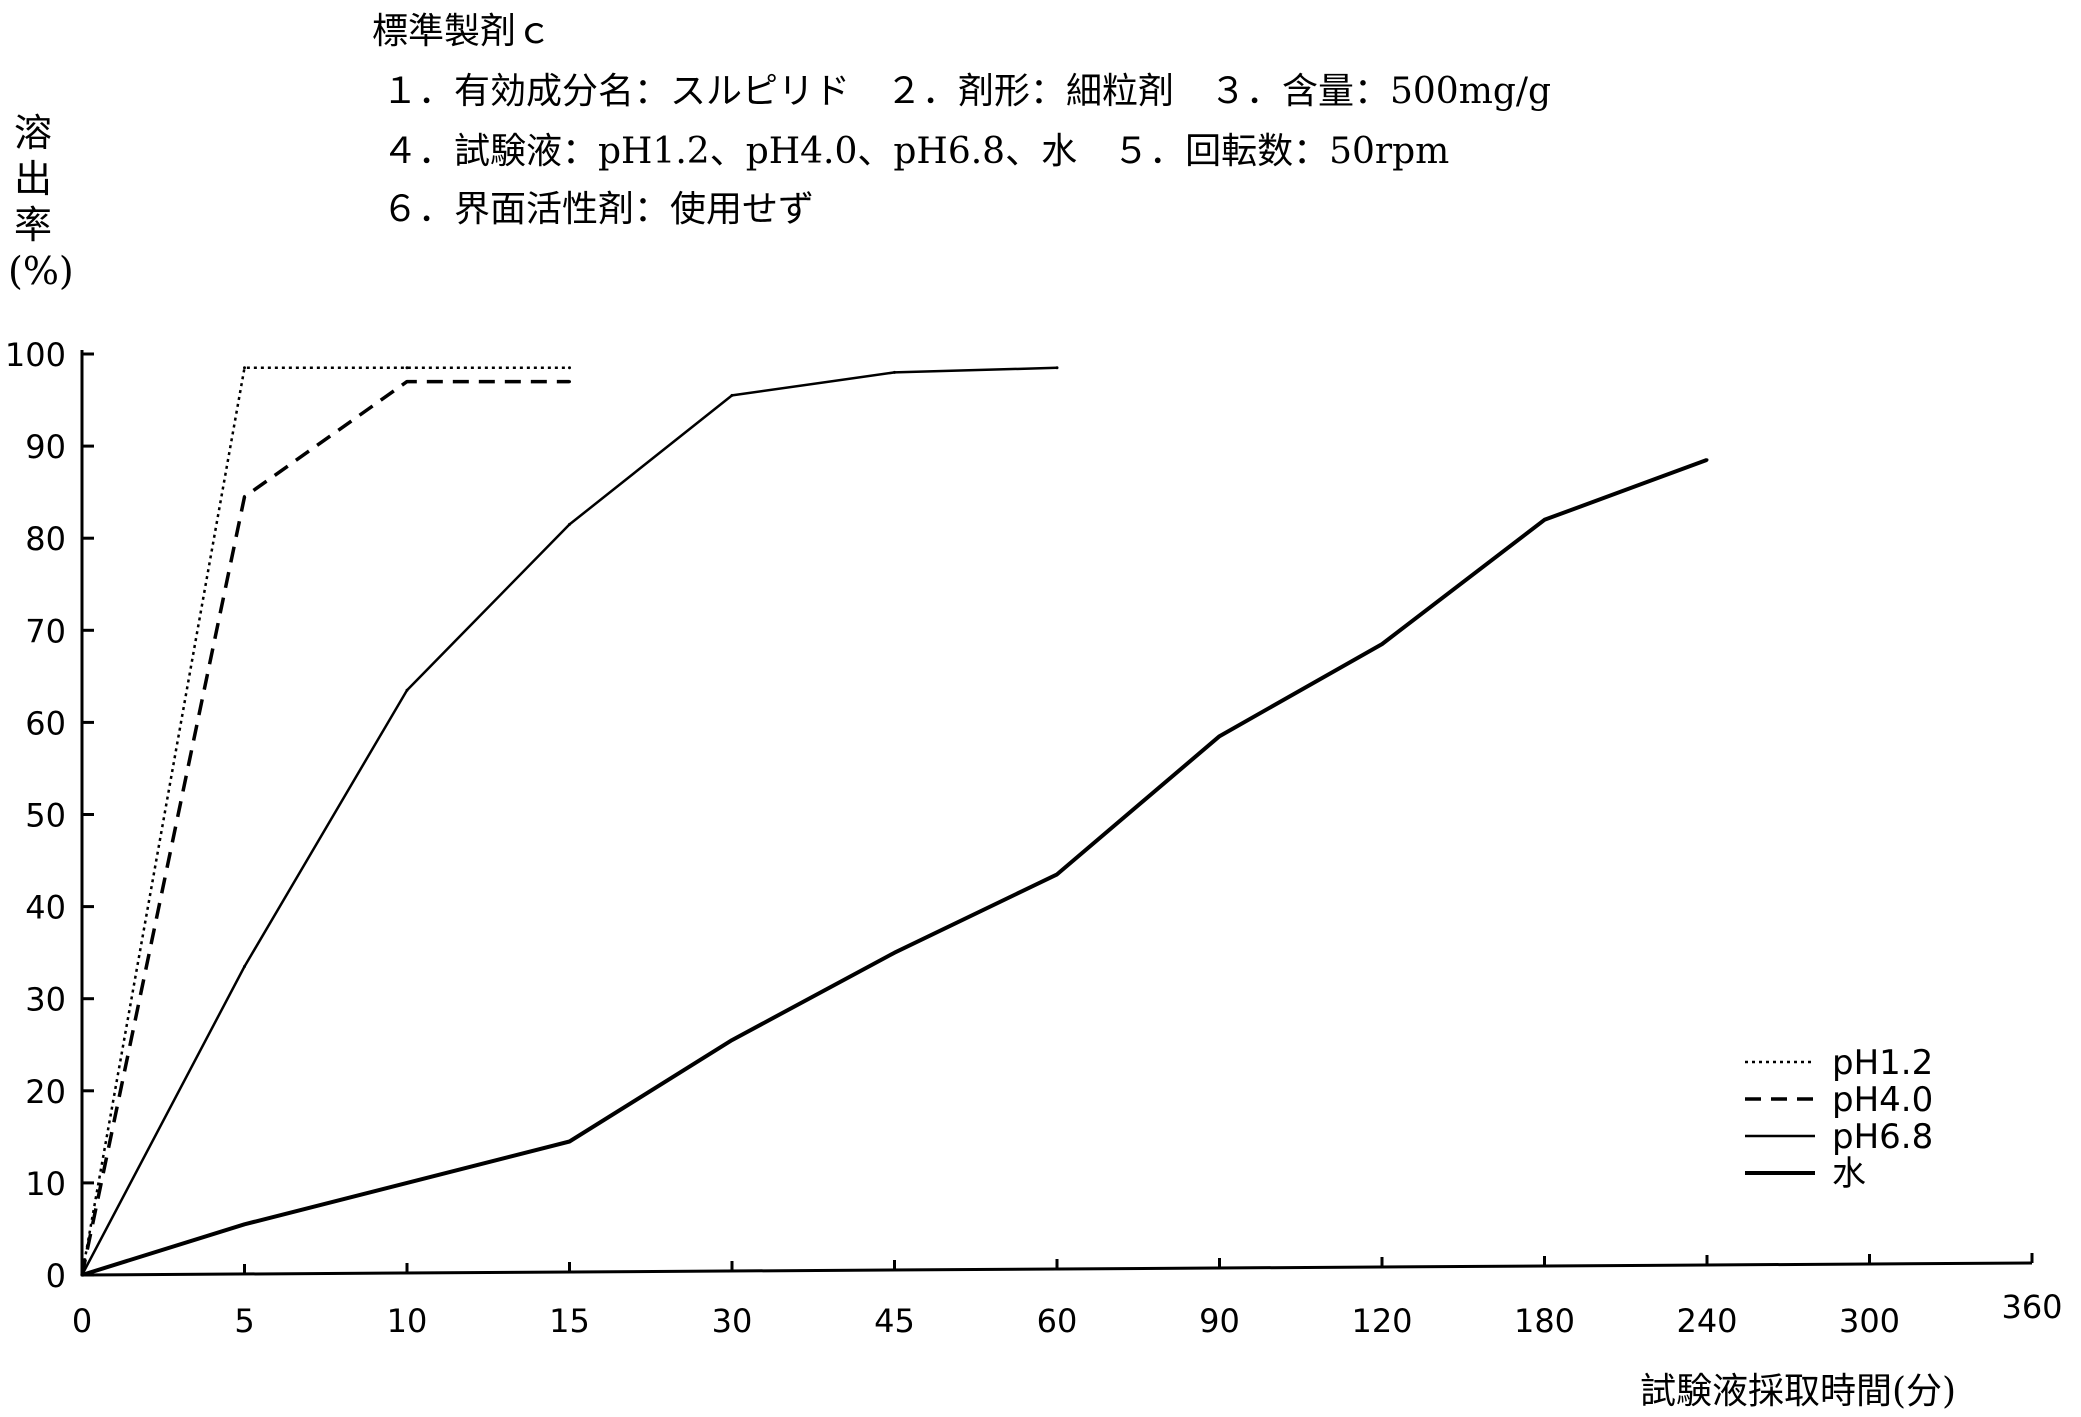 This screenshot has height=1417, width=2081. I want to click on x-tick-label: 15, so click(569, 1321).